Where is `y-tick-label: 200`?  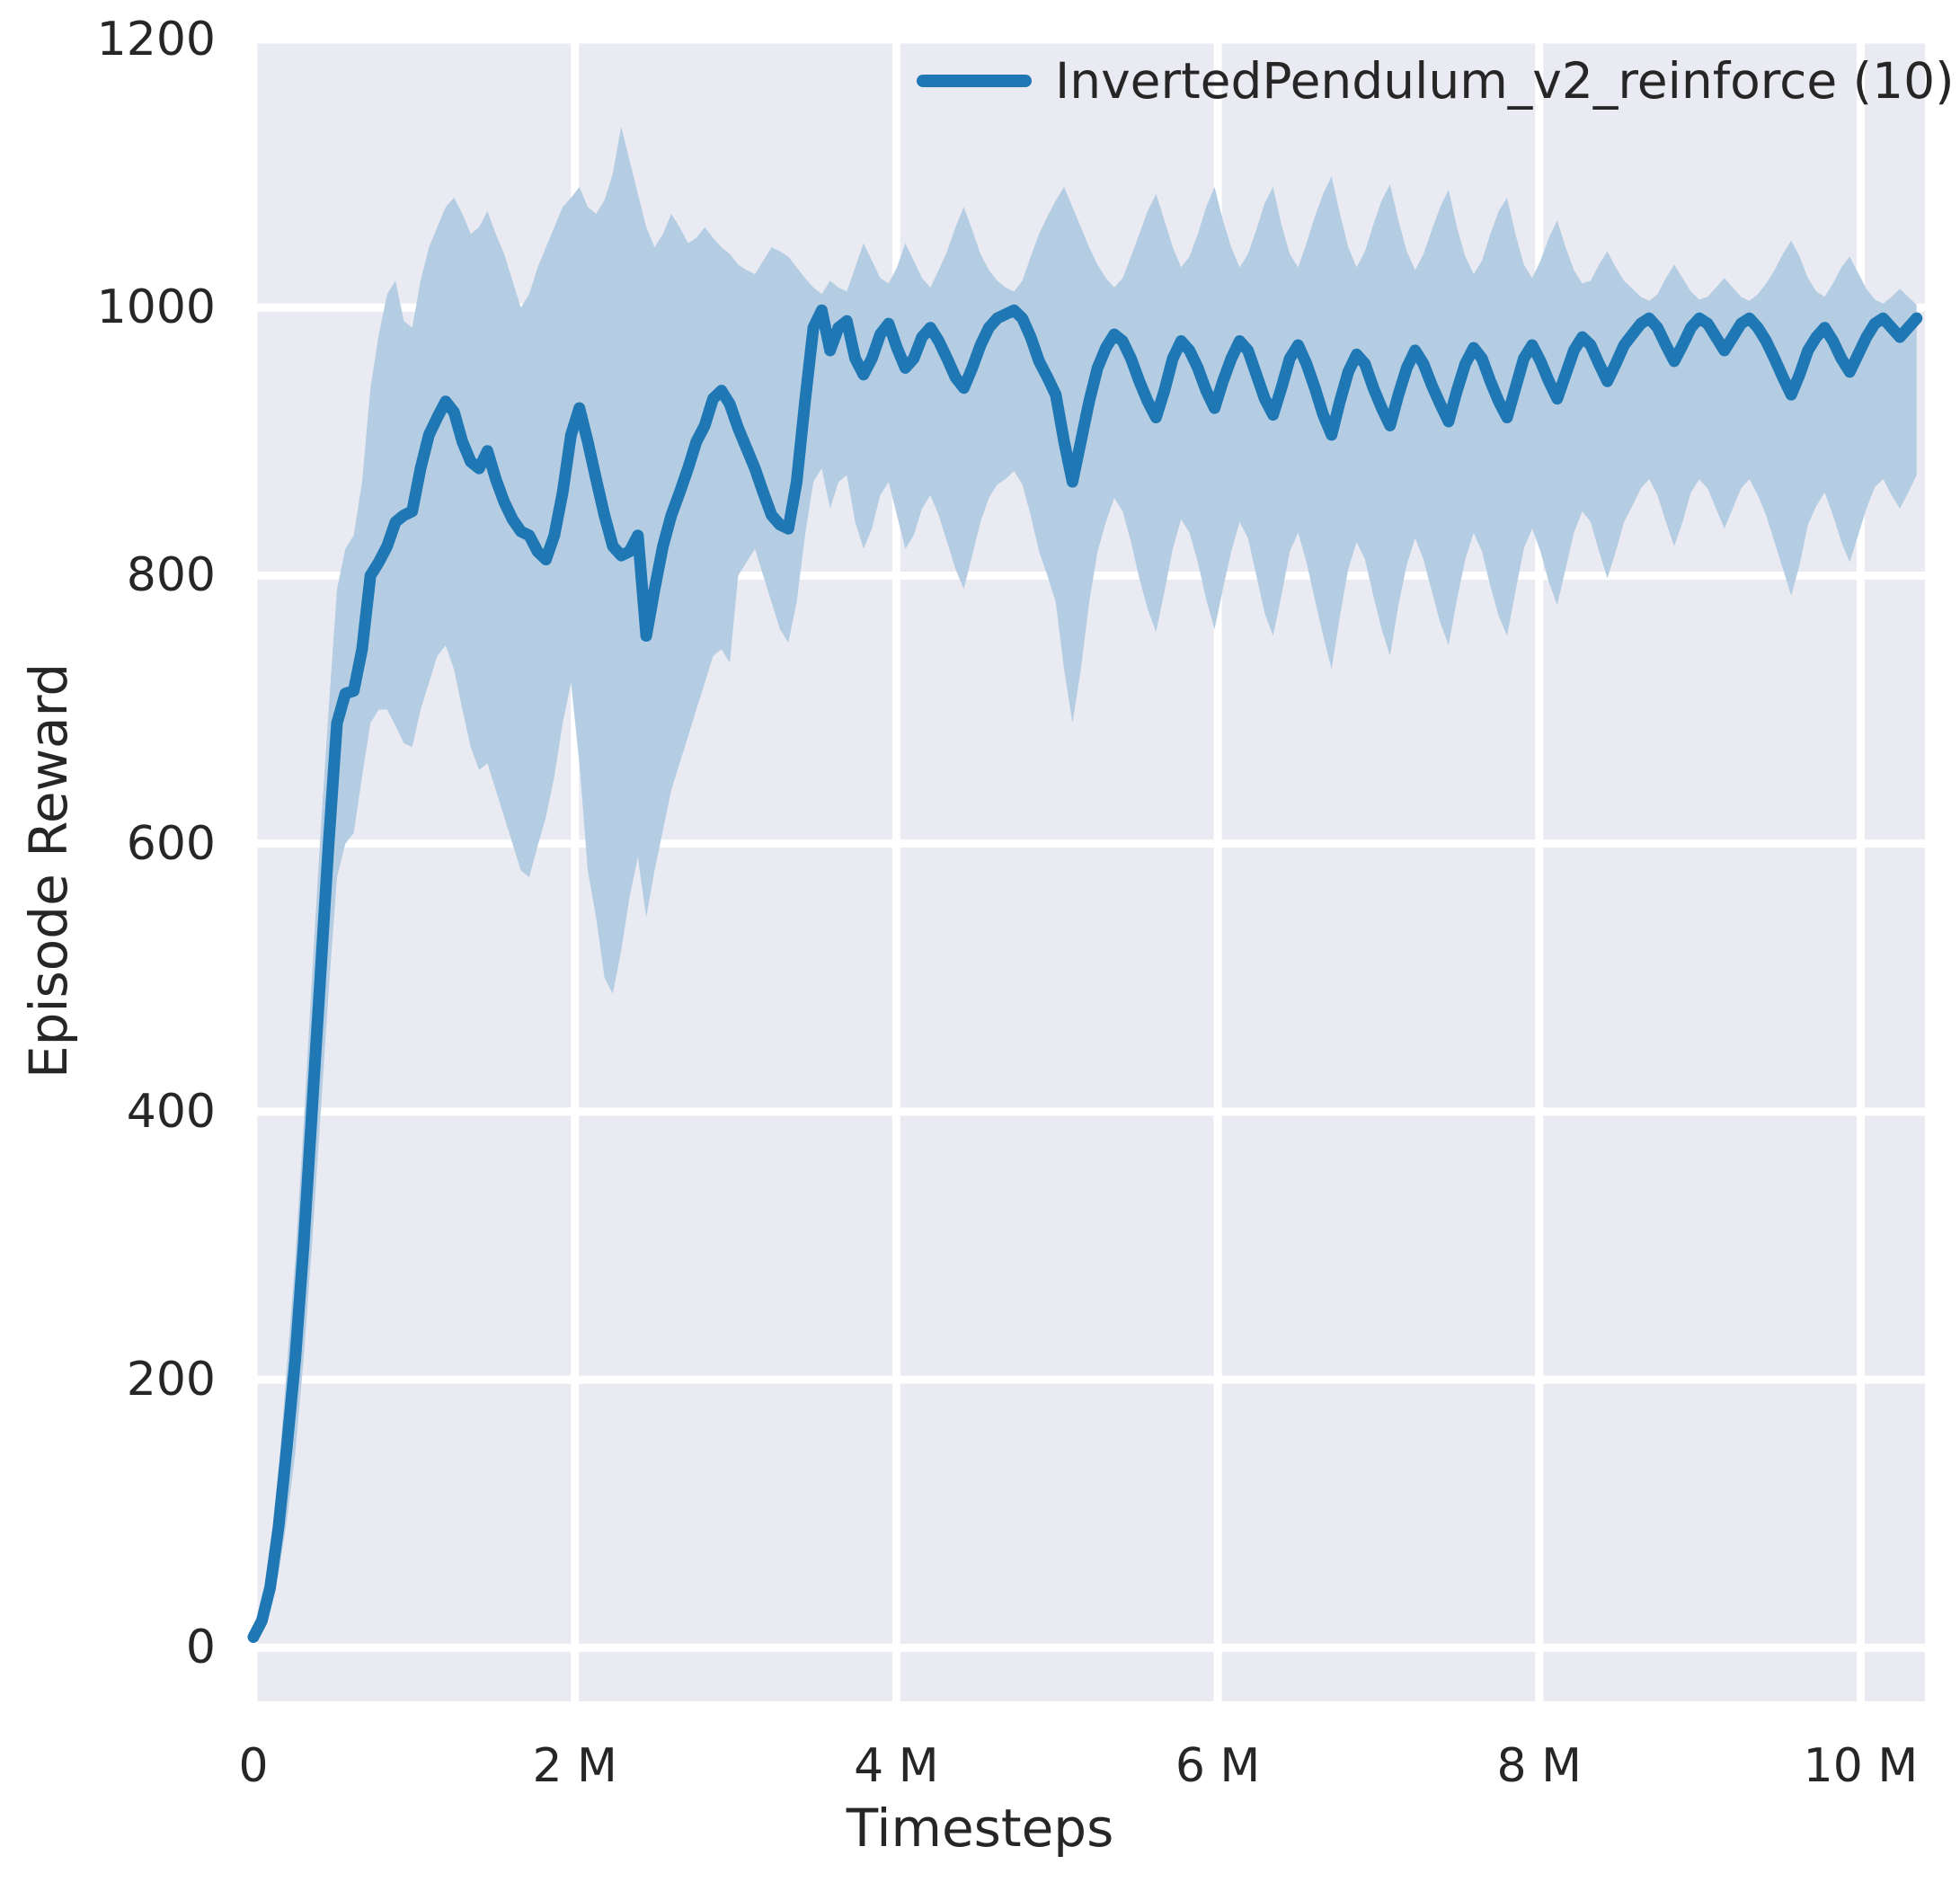
y-tick-label: 200 is located at coordinates (171, 1380).